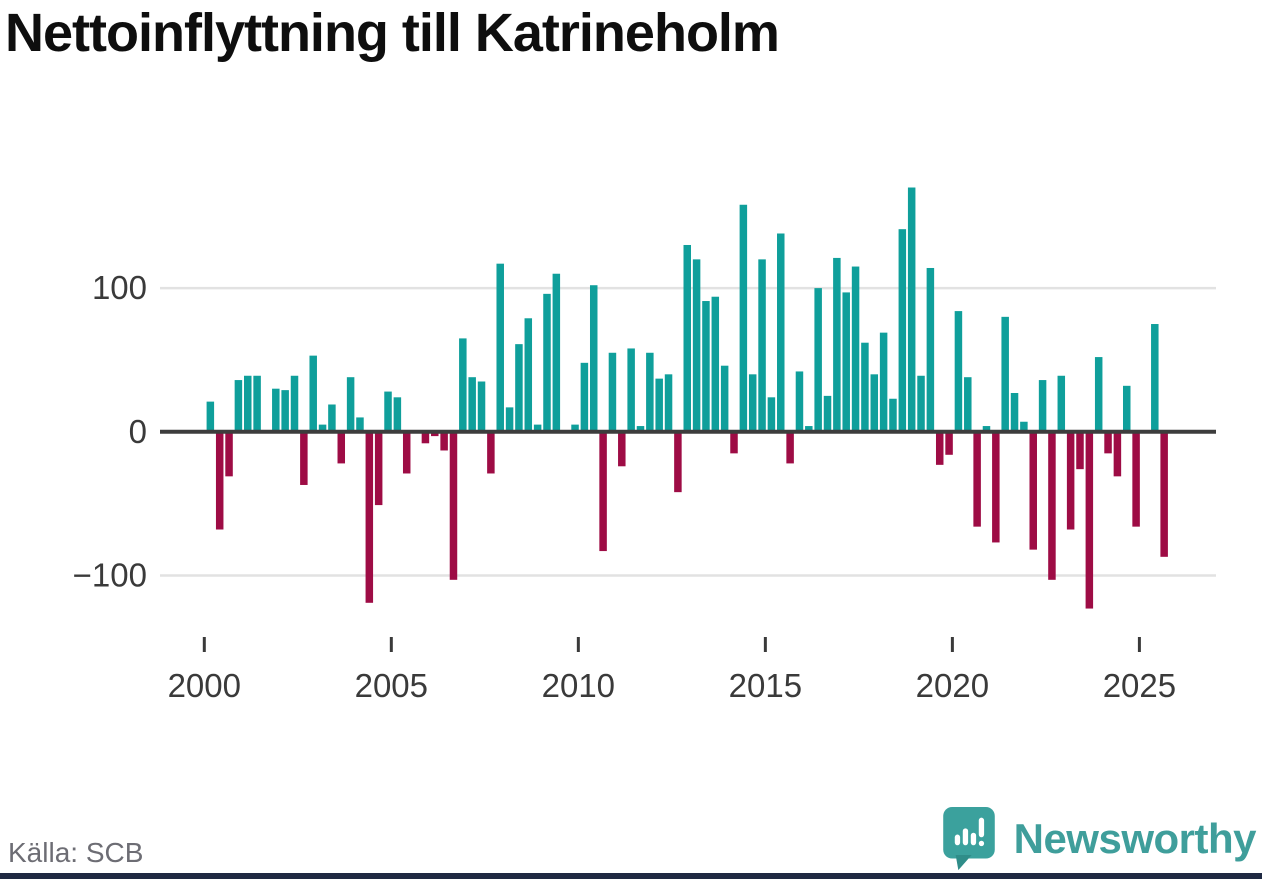  Describe the element at coordinates (1098, 839) in the screenshot. I see `newsworthy-logo: Newsworthy` at that location.